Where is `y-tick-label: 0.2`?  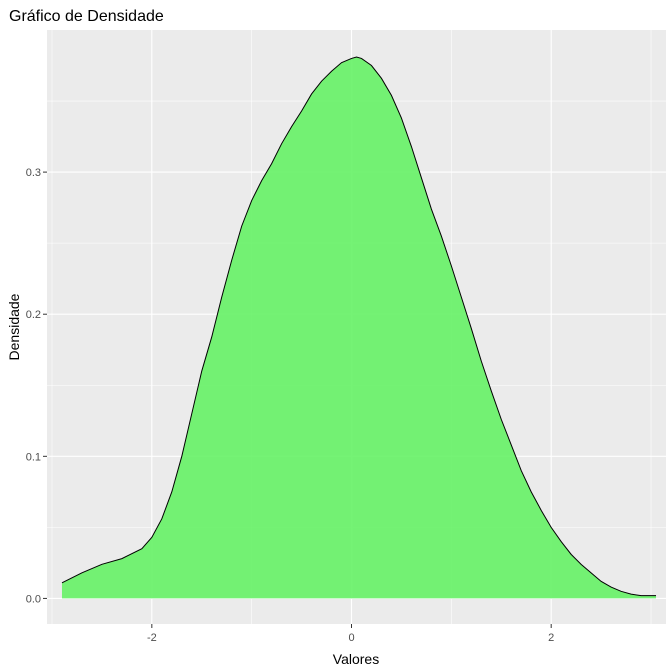 y-tick-label: 0.2 is located at coordinates (33, 315).